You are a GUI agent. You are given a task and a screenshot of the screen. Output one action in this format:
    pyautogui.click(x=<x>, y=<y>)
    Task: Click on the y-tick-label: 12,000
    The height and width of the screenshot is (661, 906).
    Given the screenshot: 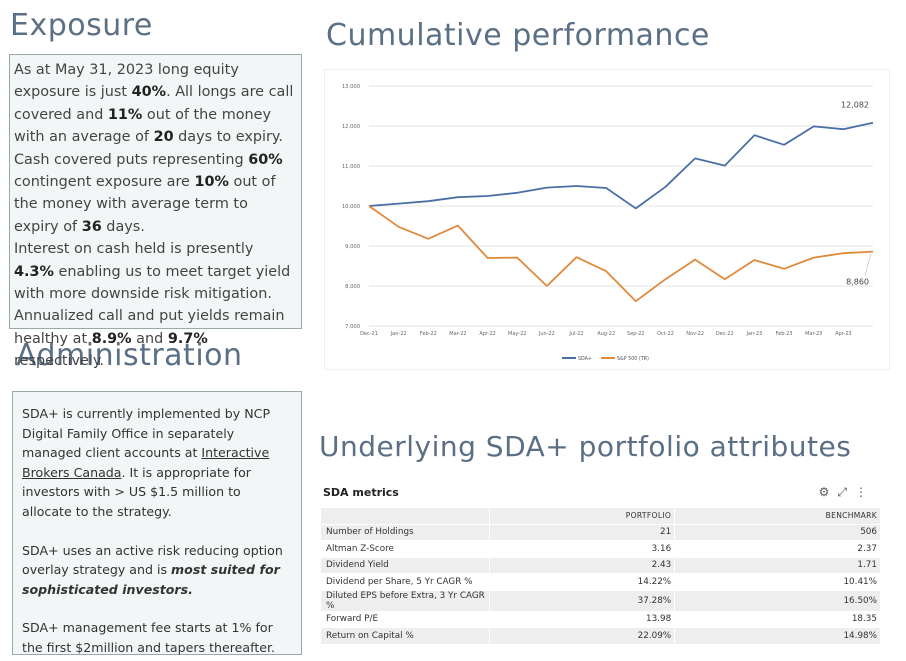 What is the action you would take?
    pyautogui.click(x=351, y=127)
    